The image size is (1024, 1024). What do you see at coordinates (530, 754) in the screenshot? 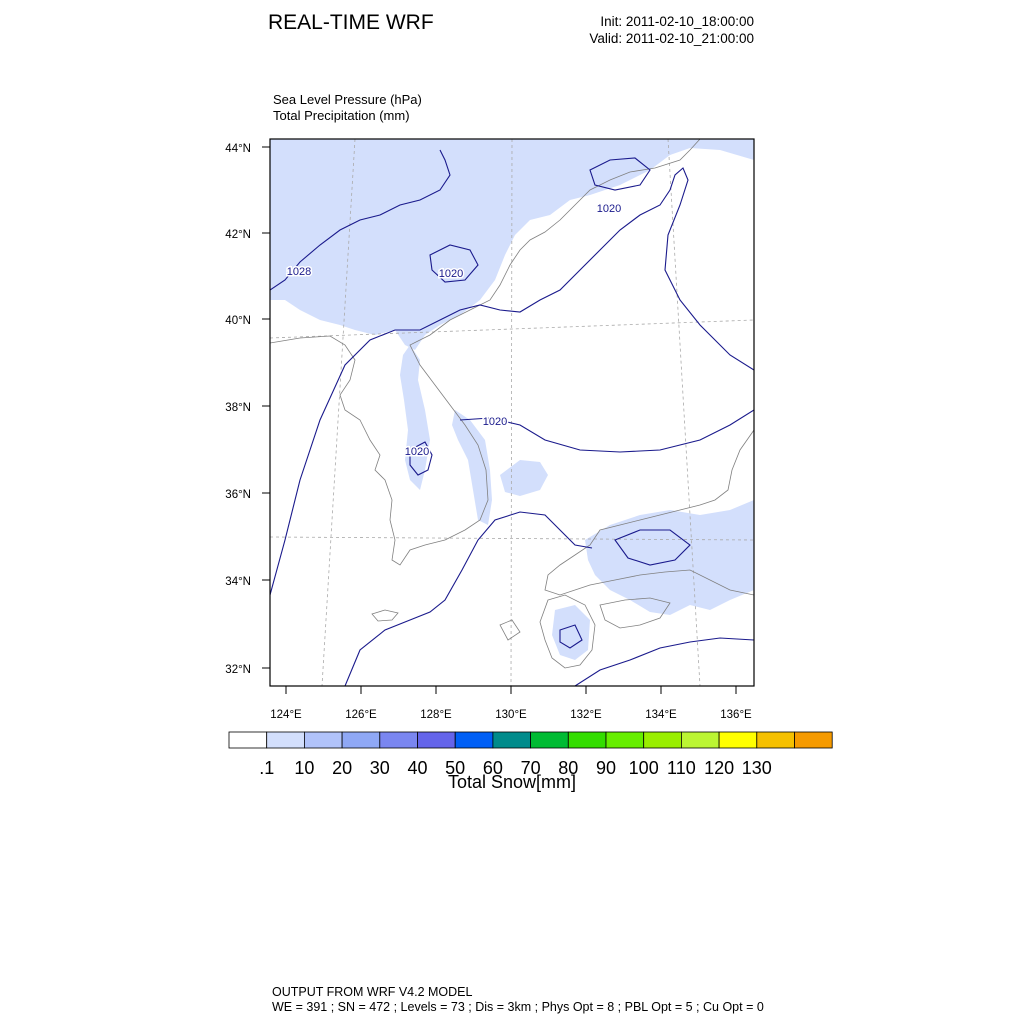
I see `colorbar: .1 10 20 30 40 50 60 70 80 90 100 110 120 130` at bounding box center [530, 754].